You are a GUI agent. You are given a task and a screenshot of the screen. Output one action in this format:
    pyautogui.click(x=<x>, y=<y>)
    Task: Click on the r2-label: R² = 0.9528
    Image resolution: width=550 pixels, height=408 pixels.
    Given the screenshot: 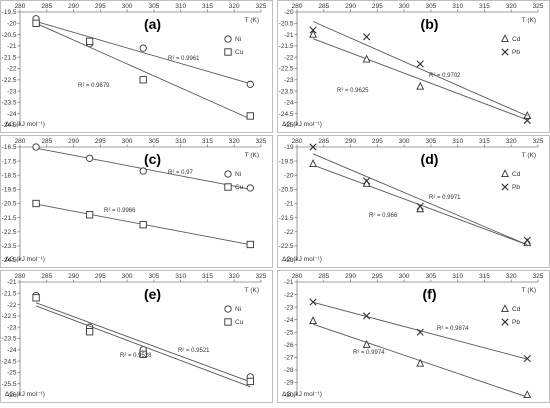 What is the action you would take?
    pyautogui.click(x=136, y=356)
    